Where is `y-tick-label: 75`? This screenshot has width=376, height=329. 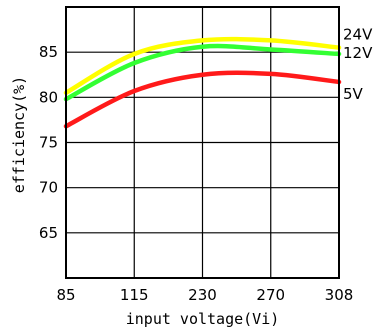 y-tick-label: 75 is located at coordinates (48, 143).